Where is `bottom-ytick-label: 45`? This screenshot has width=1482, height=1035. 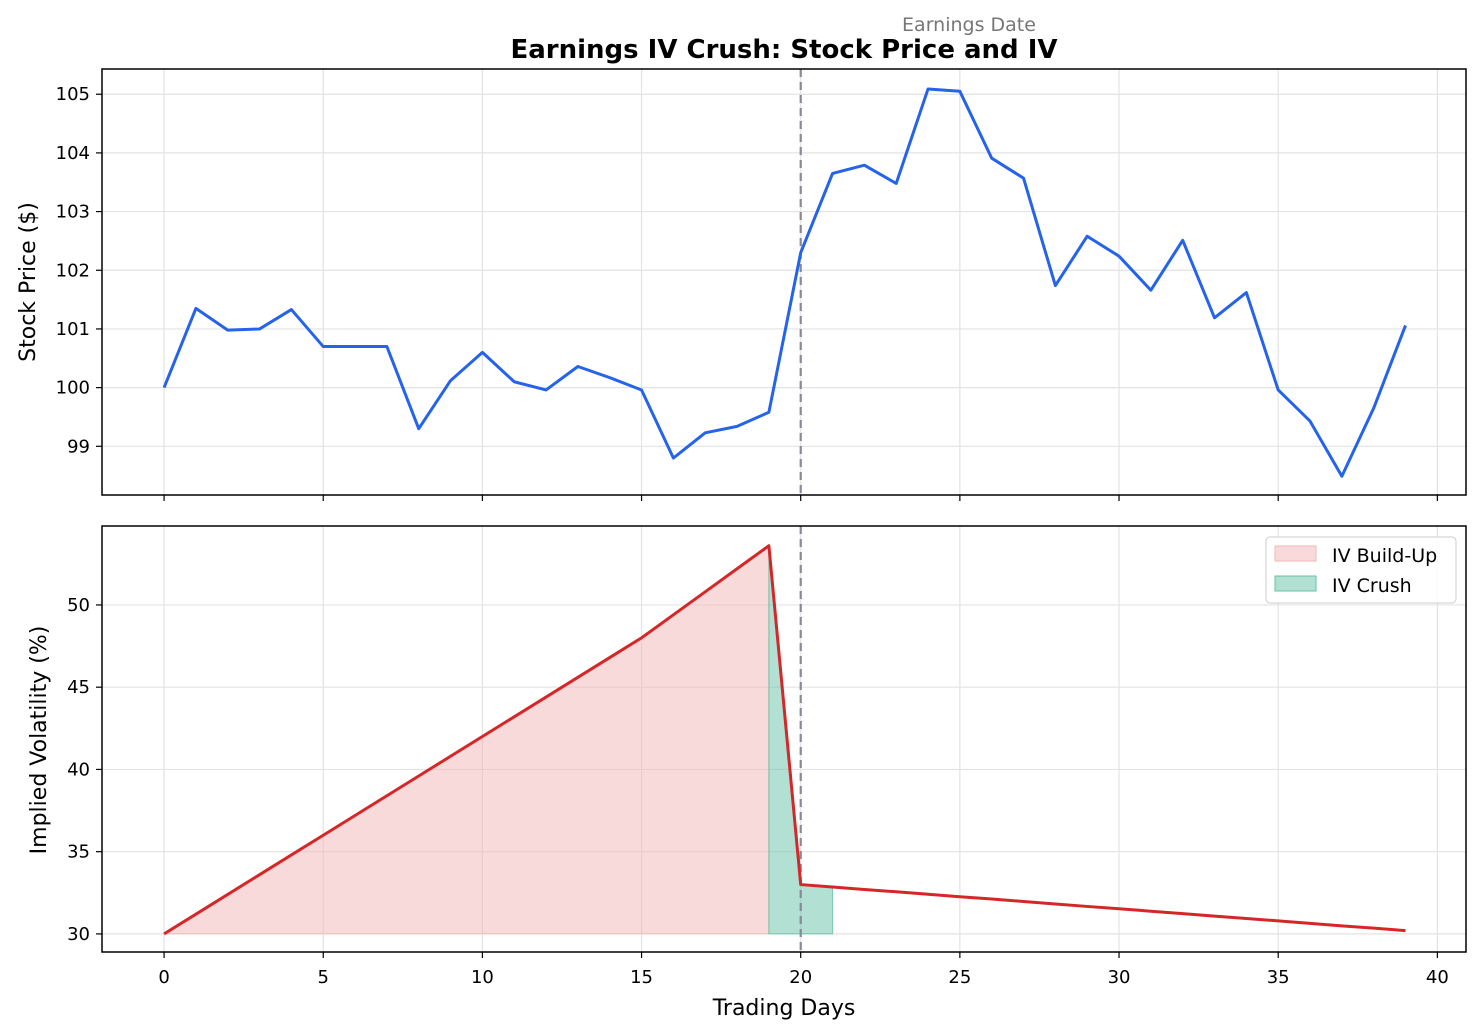 bottom-ytick-label: 45 is located at coordinates (78, 687).